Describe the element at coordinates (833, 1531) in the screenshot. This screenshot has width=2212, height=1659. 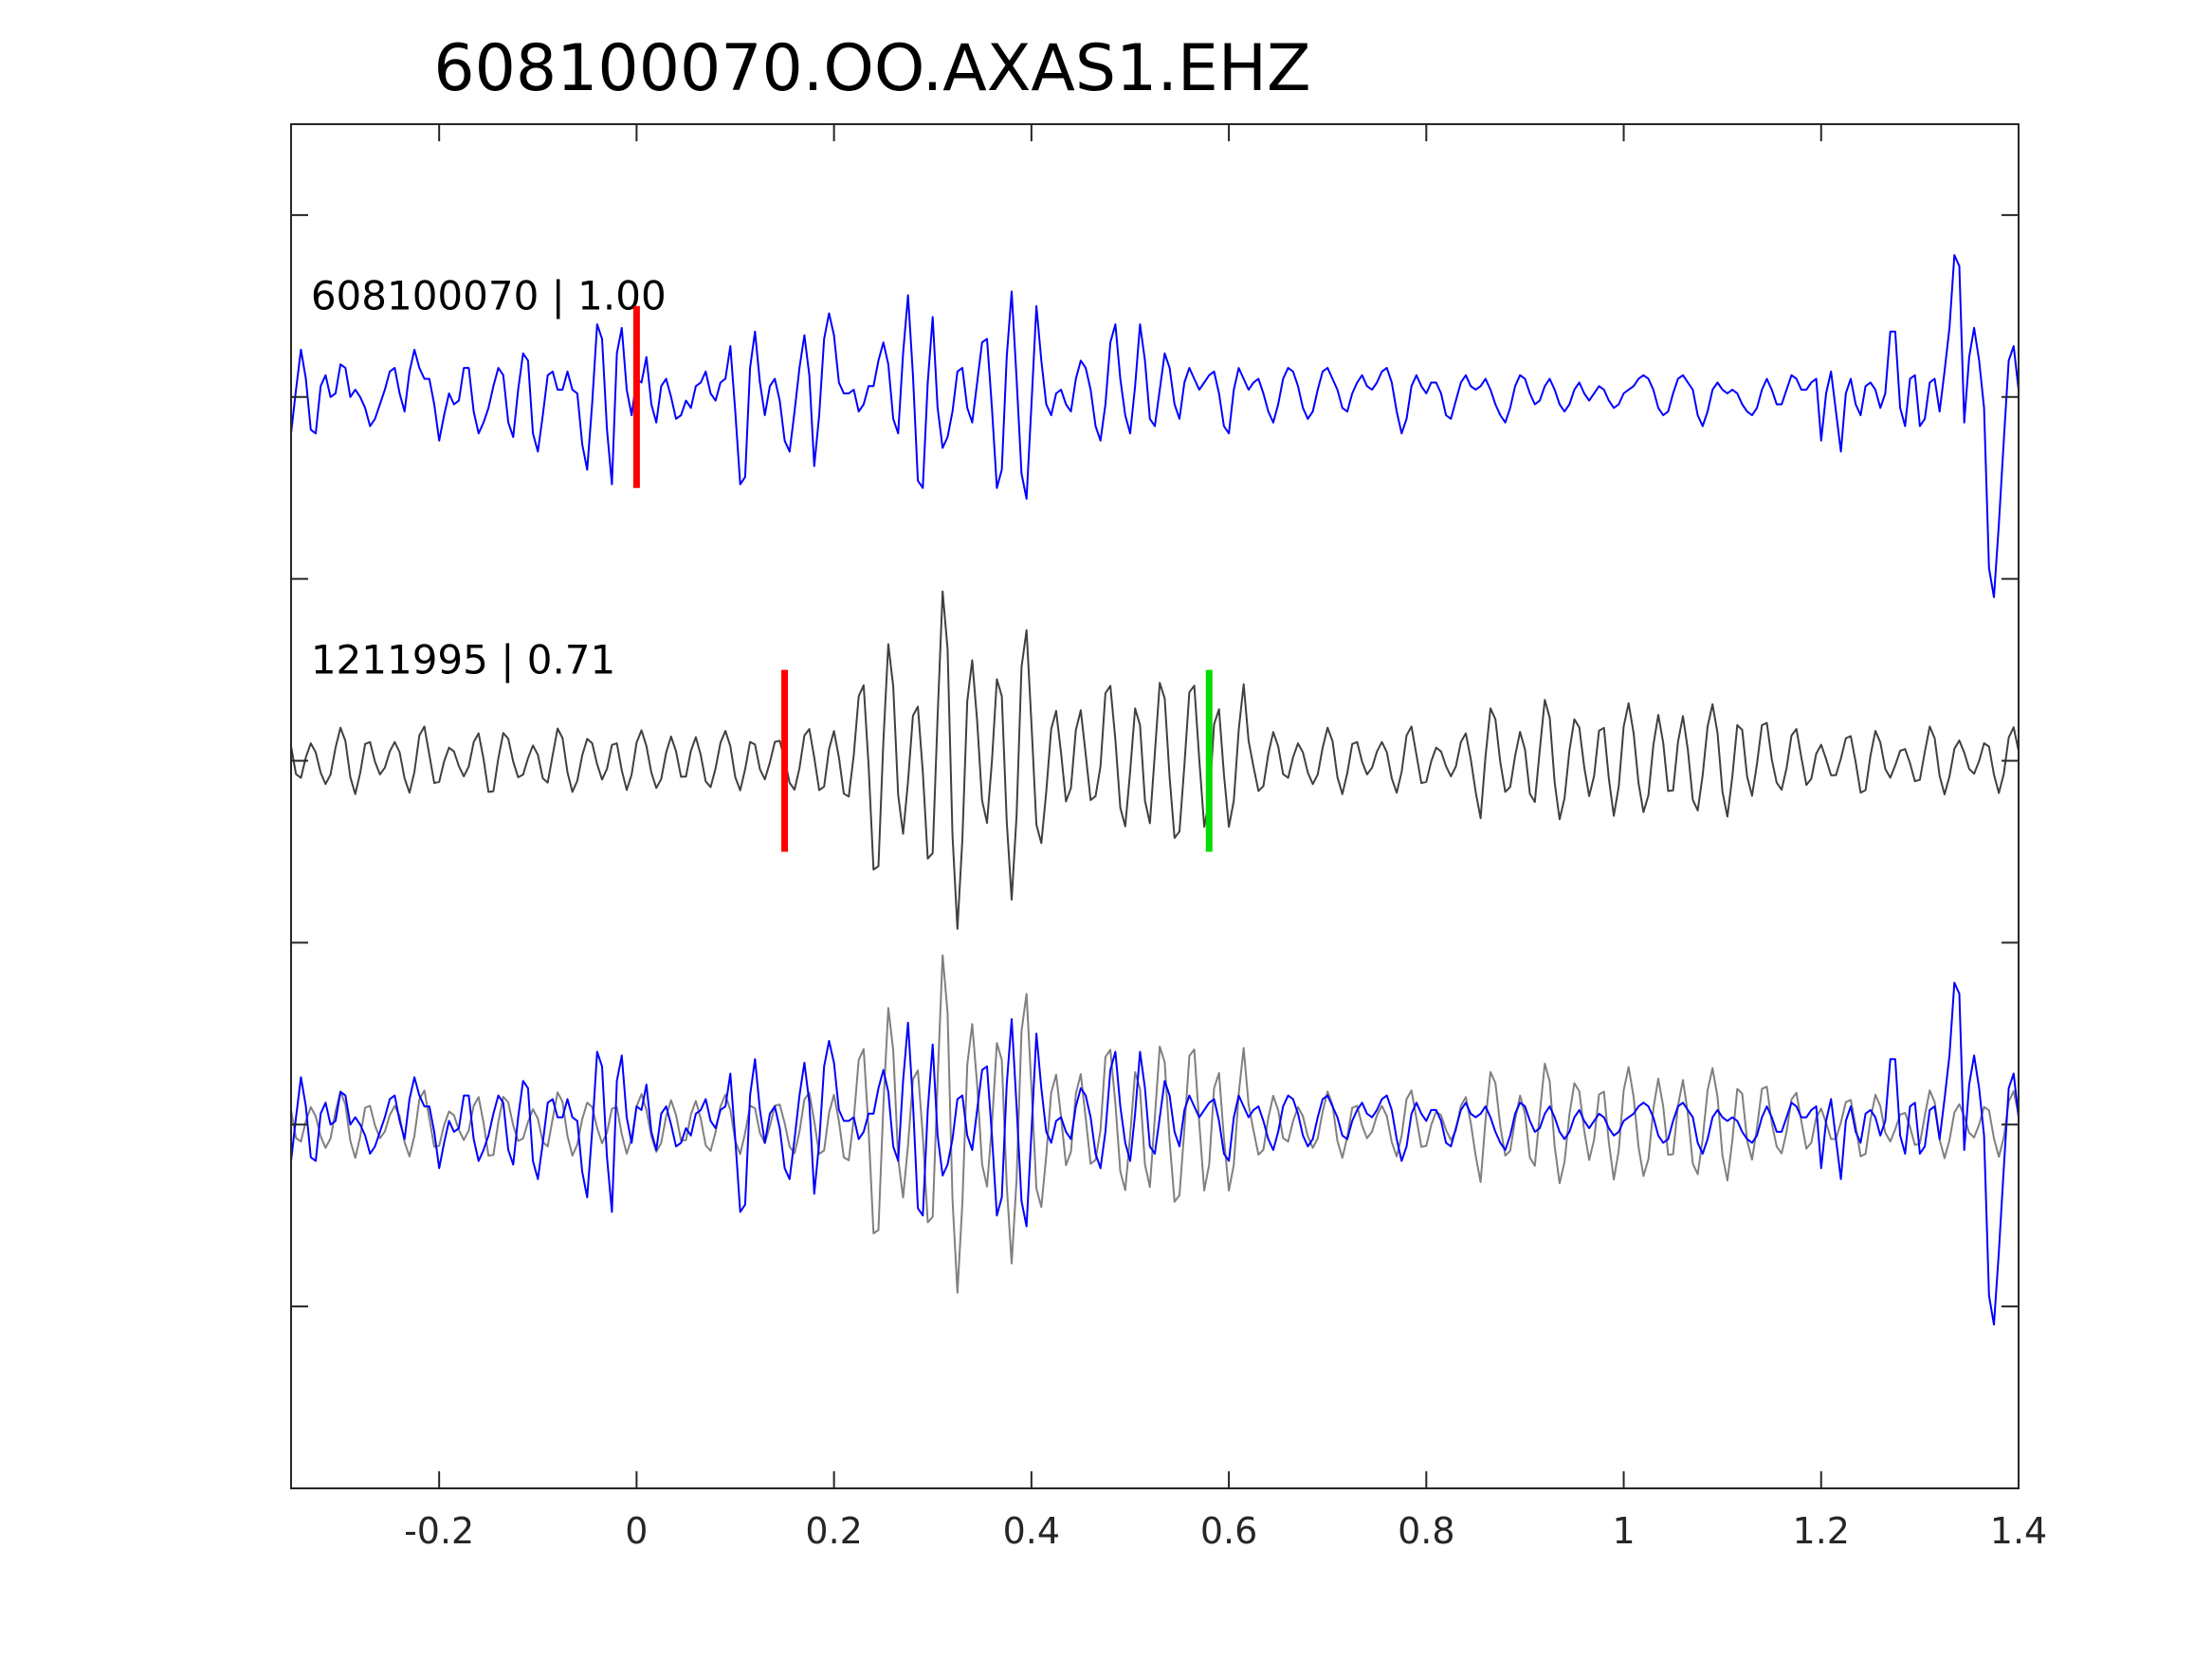
I see `x-tick-label: 0.2` at that location.